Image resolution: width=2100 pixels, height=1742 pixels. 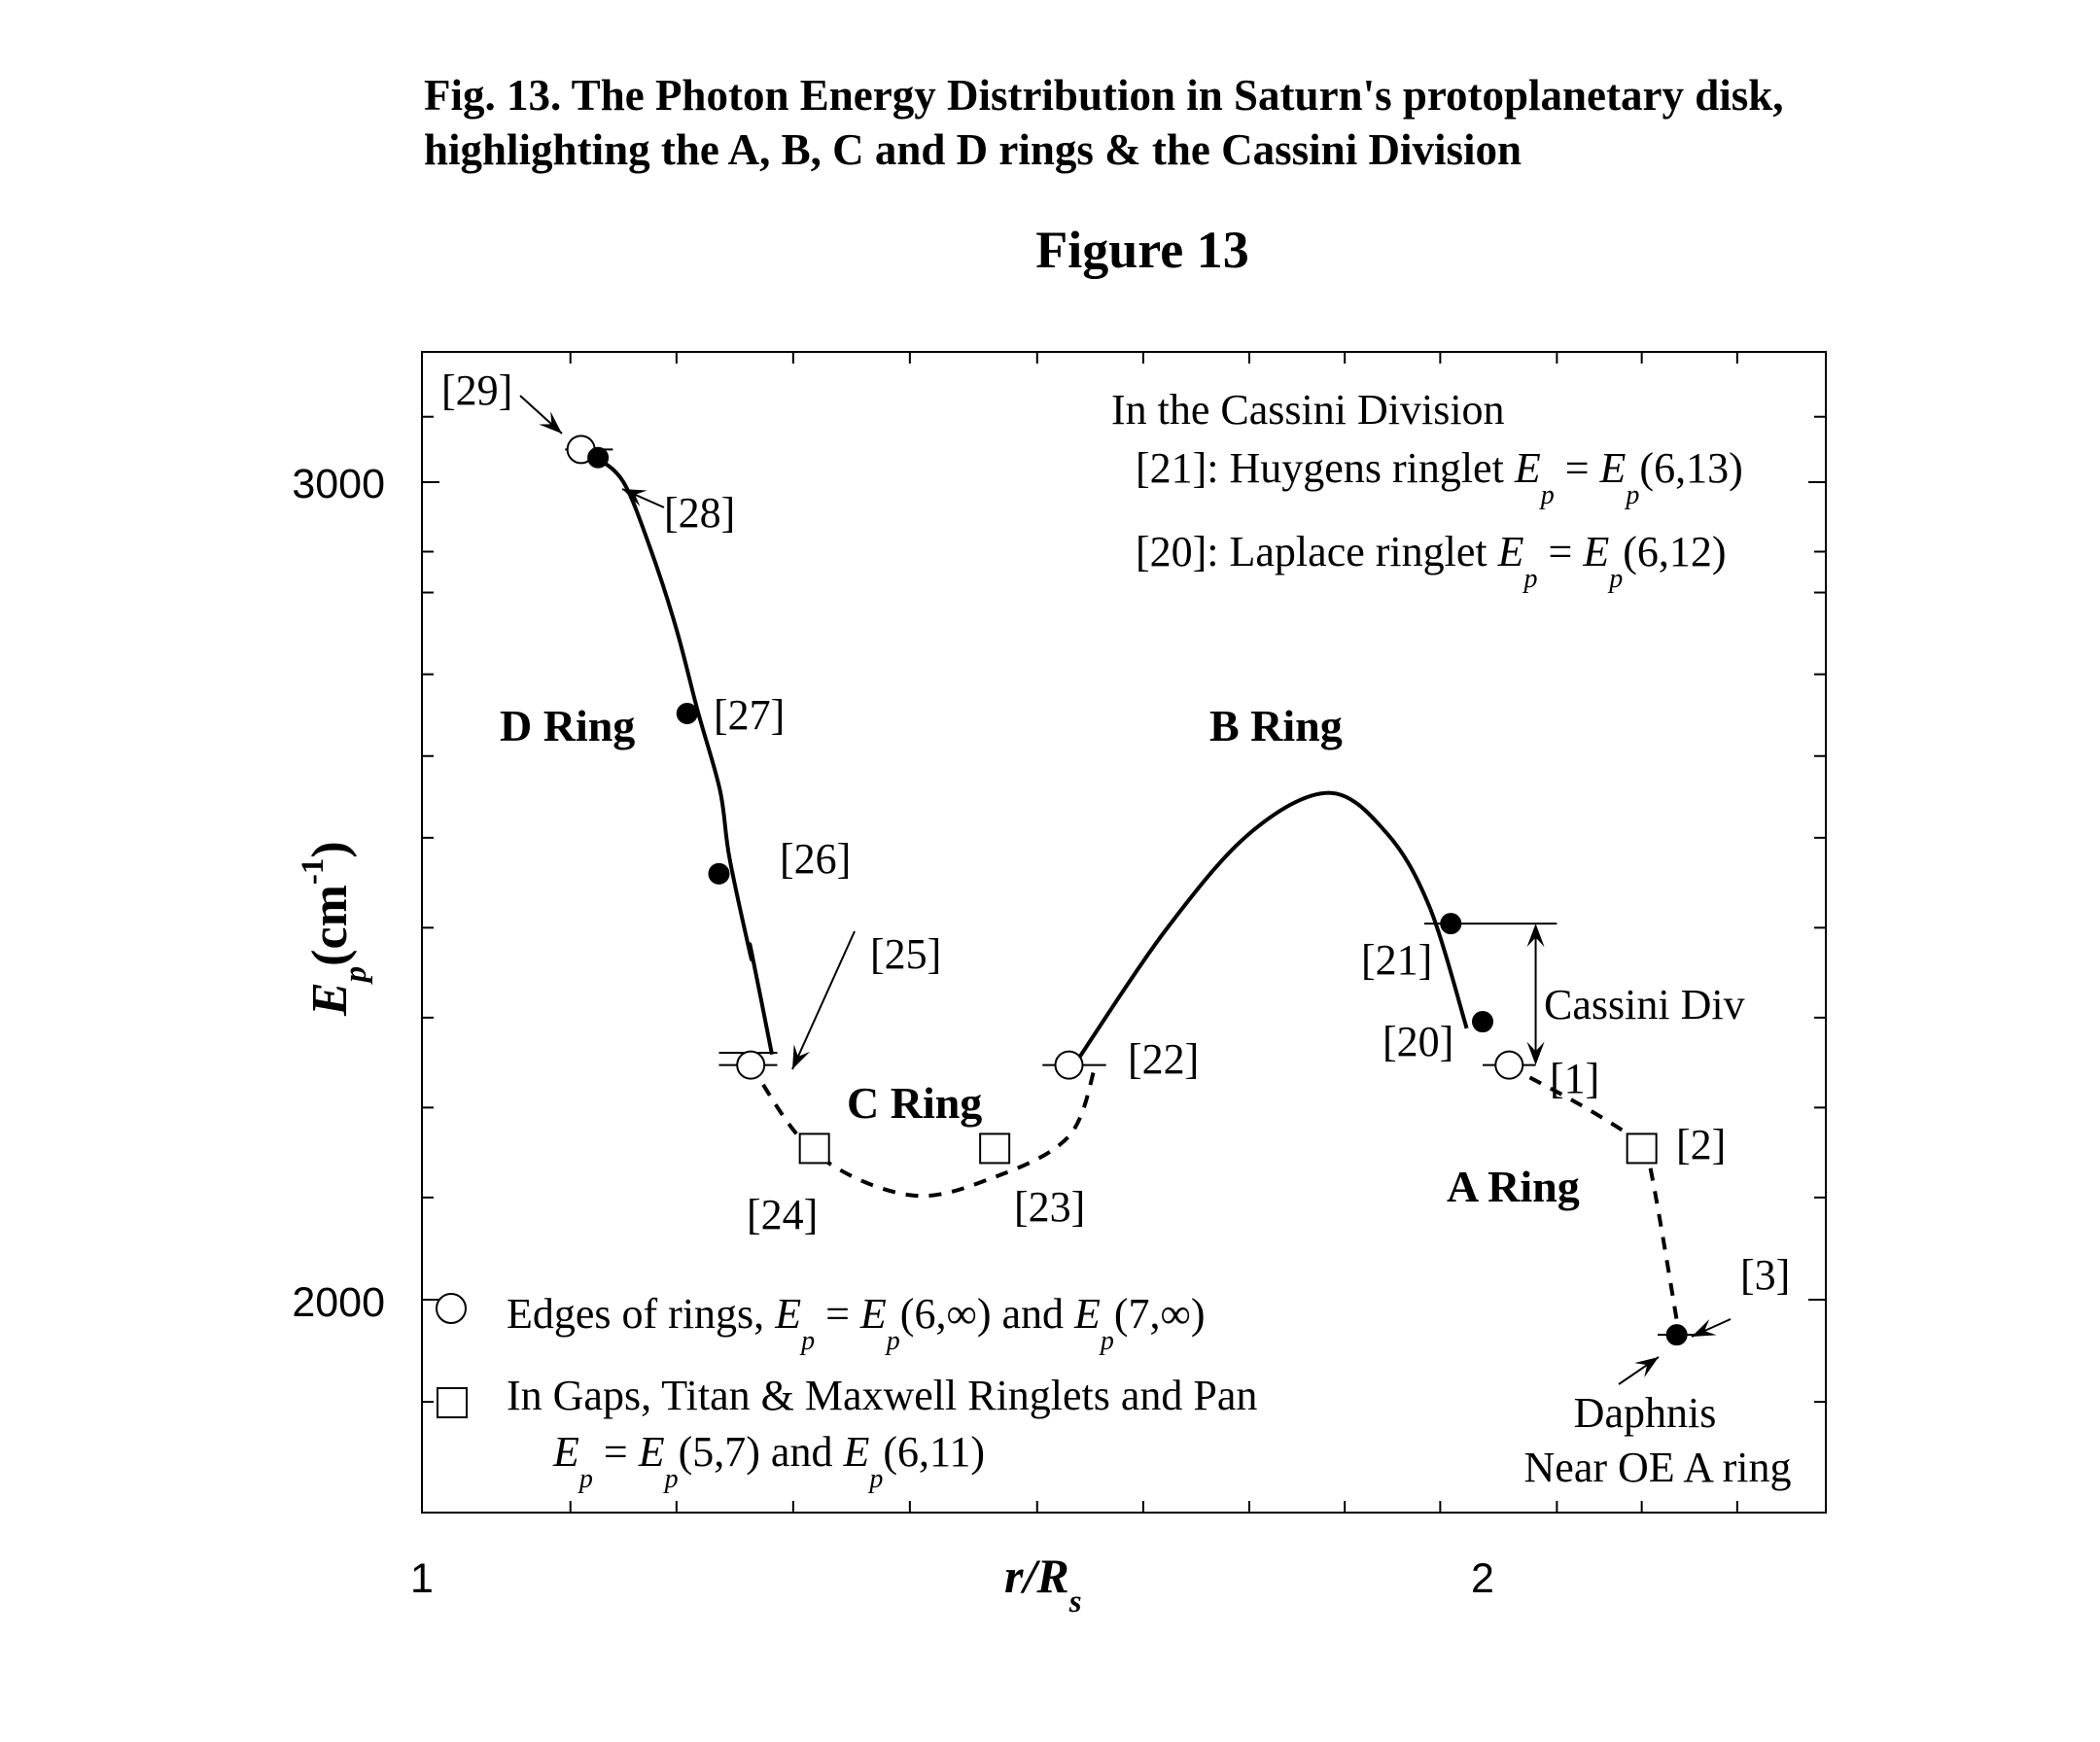 I want to click on legend-entry-gaps-formula: Ep = Ep(5,7) and Ep(6,11), so click(x=768, y=1461).